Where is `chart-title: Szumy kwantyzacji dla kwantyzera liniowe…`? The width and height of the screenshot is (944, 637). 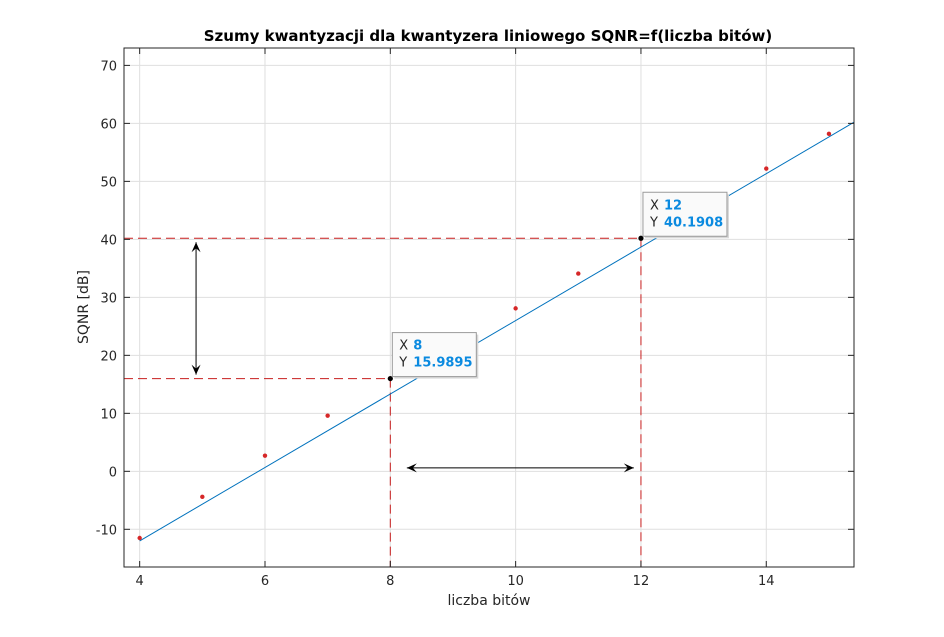
chart-title: Szumy kwantyzacji dla kwantyzera liniowe… is located at coordinates (488, 36).